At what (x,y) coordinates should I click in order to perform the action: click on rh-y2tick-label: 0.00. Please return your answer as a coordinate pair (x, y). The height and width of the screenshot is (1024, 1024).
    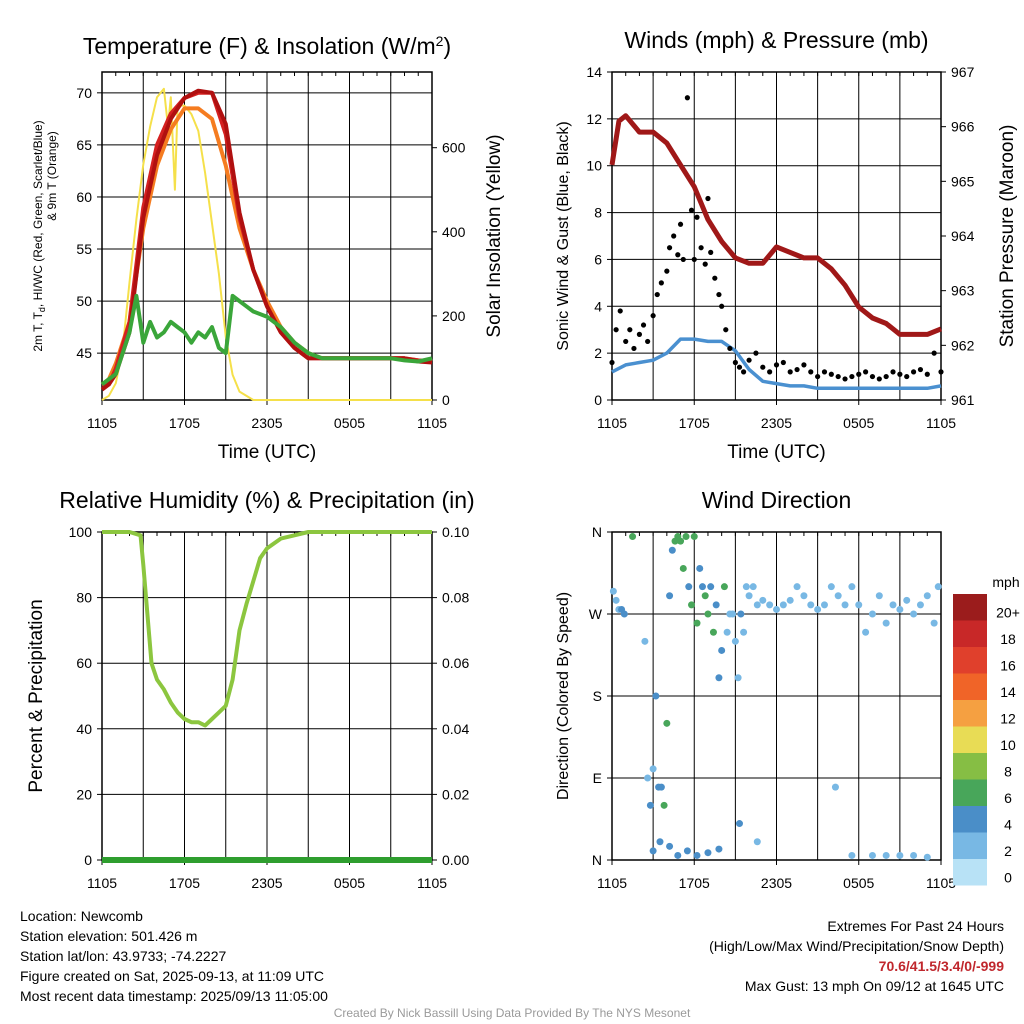
    Looking at the image, I should click on (455, 860).